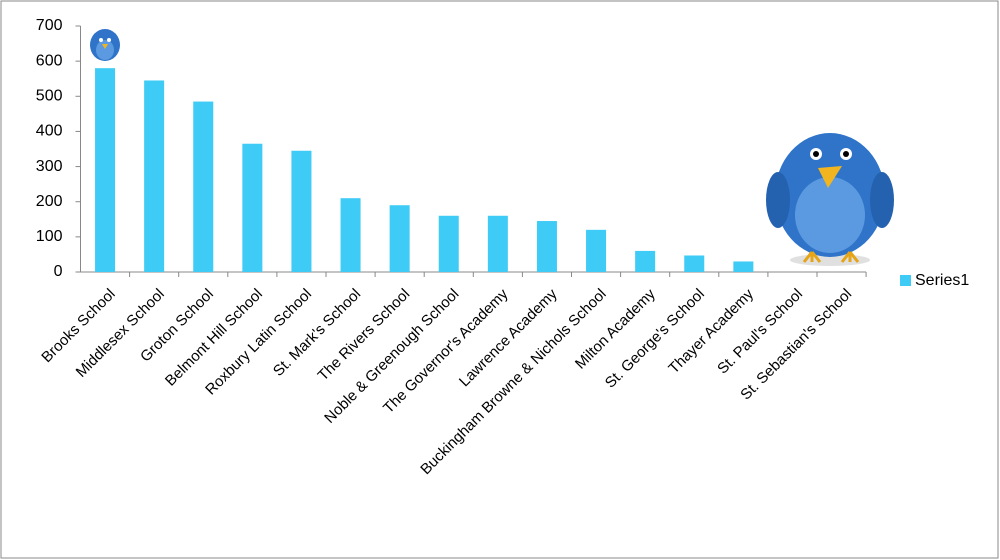  Describe the element at coordinates (942, 280) in the screenshot. I see `legend-label: Series1` at that location.